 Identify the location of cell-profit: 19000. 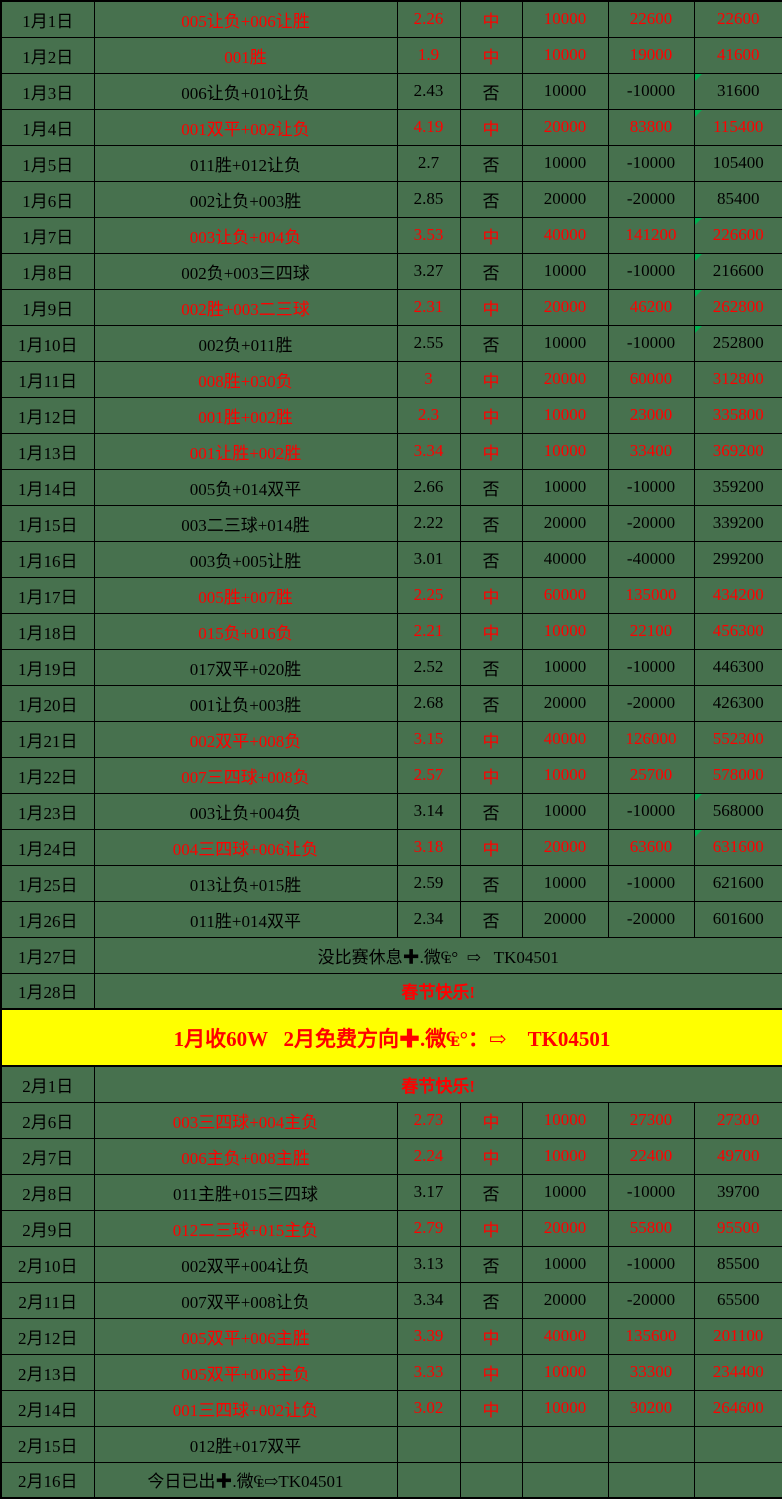
(651, 55).